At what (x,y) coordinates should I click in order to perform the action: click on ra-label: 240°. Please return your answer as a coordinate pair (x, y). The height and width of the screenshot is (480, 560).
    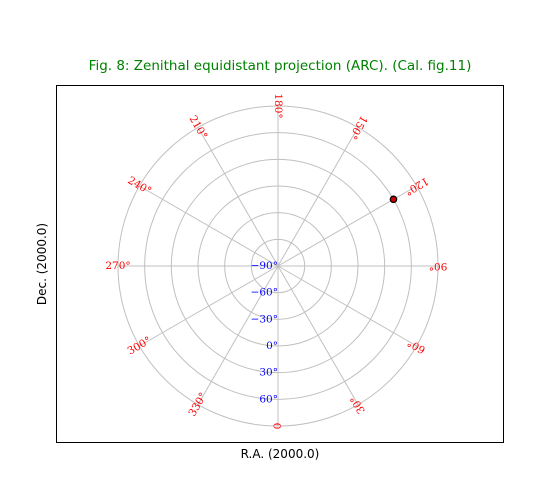
    Looking at the image, I should click on (139, 185).